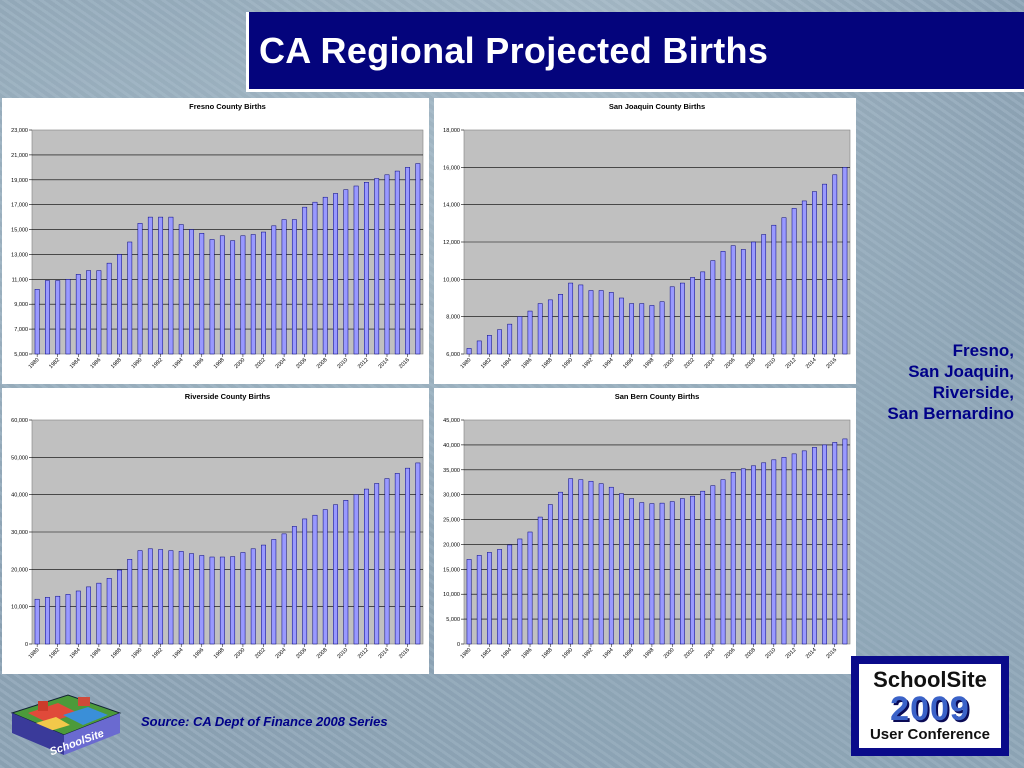 The width and height of the screenshot is (1024, 768). I want to click on x-tick-label: 2006, so click(730, 363).